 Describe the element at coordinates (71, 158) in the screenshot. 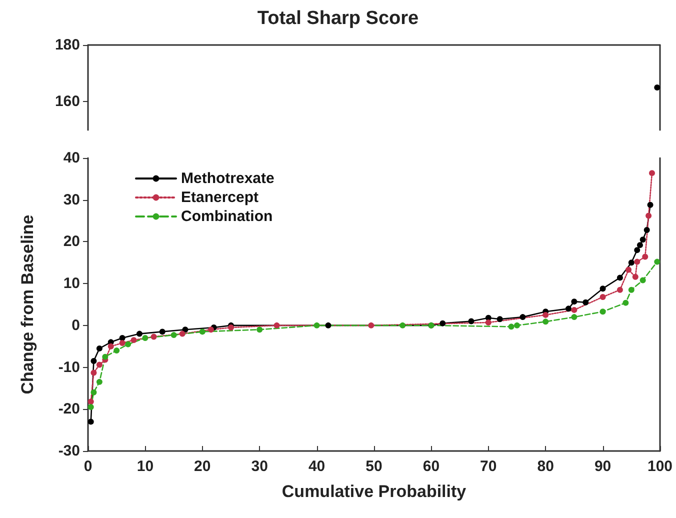

I see `y-tick-label: 40` at that location.